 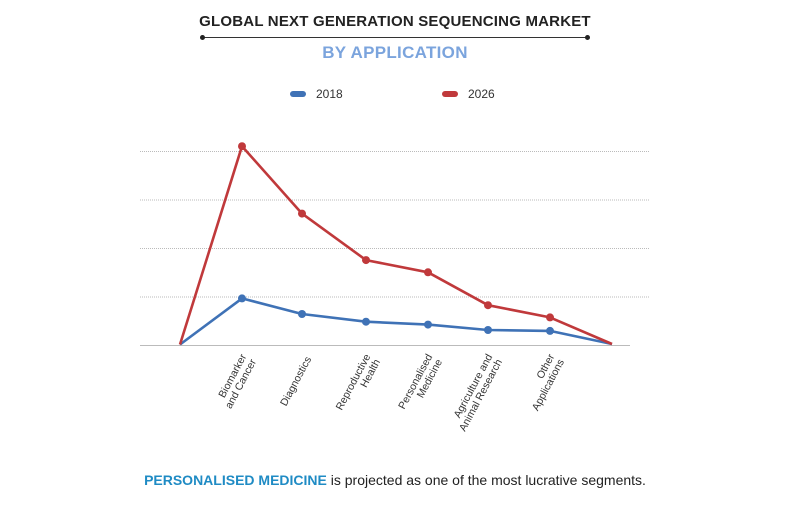 I want to click on legend-swatch-2018, so click(x=298, y=94).